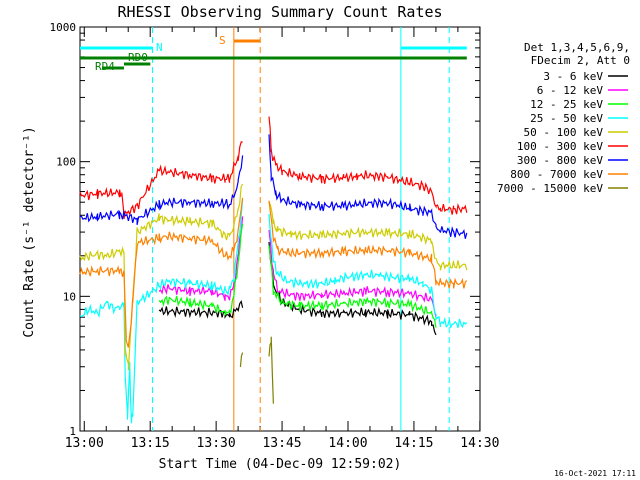 Image resolution: width=640 pixels, height=480 pixels. I want to click on y-tick-label: 10, so click(69, 296).